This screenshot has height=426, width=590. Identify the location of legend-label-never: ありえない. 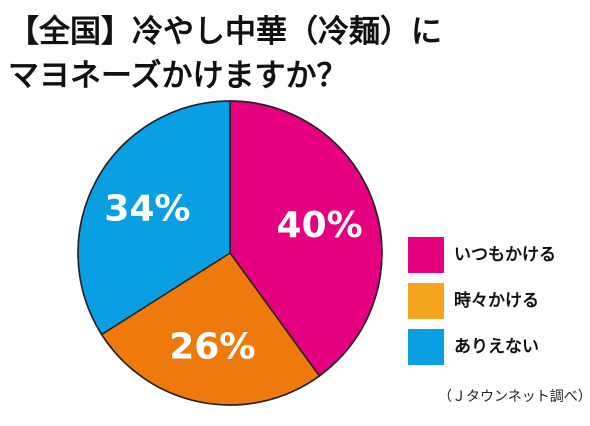
(496, 347).